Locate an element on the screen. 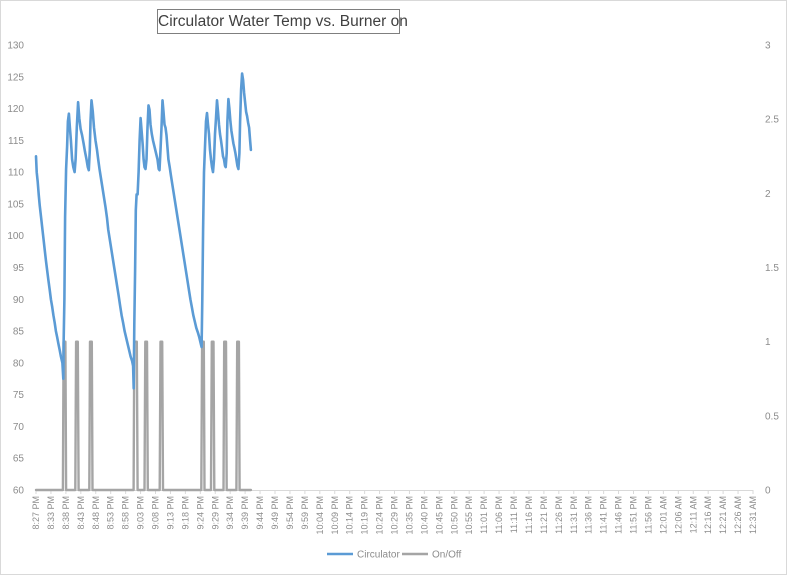 This screenshot has height=575, width=787. x-tick-label: 8:33 PM is located at coordinates (51, 513).